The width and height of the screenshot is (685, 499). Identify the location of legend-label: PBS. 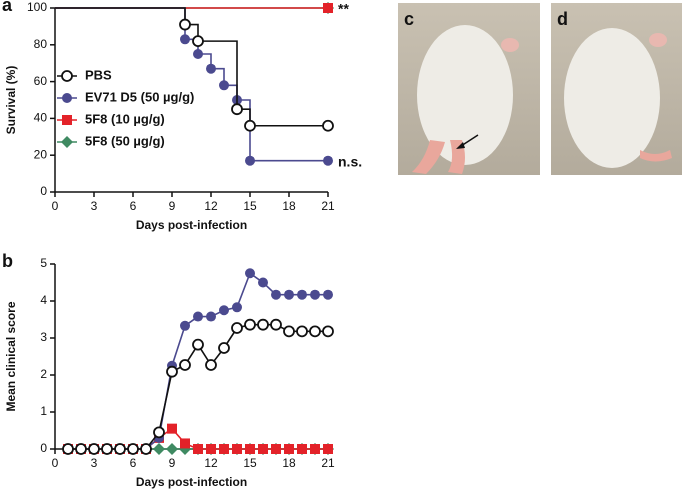
(98, 74).